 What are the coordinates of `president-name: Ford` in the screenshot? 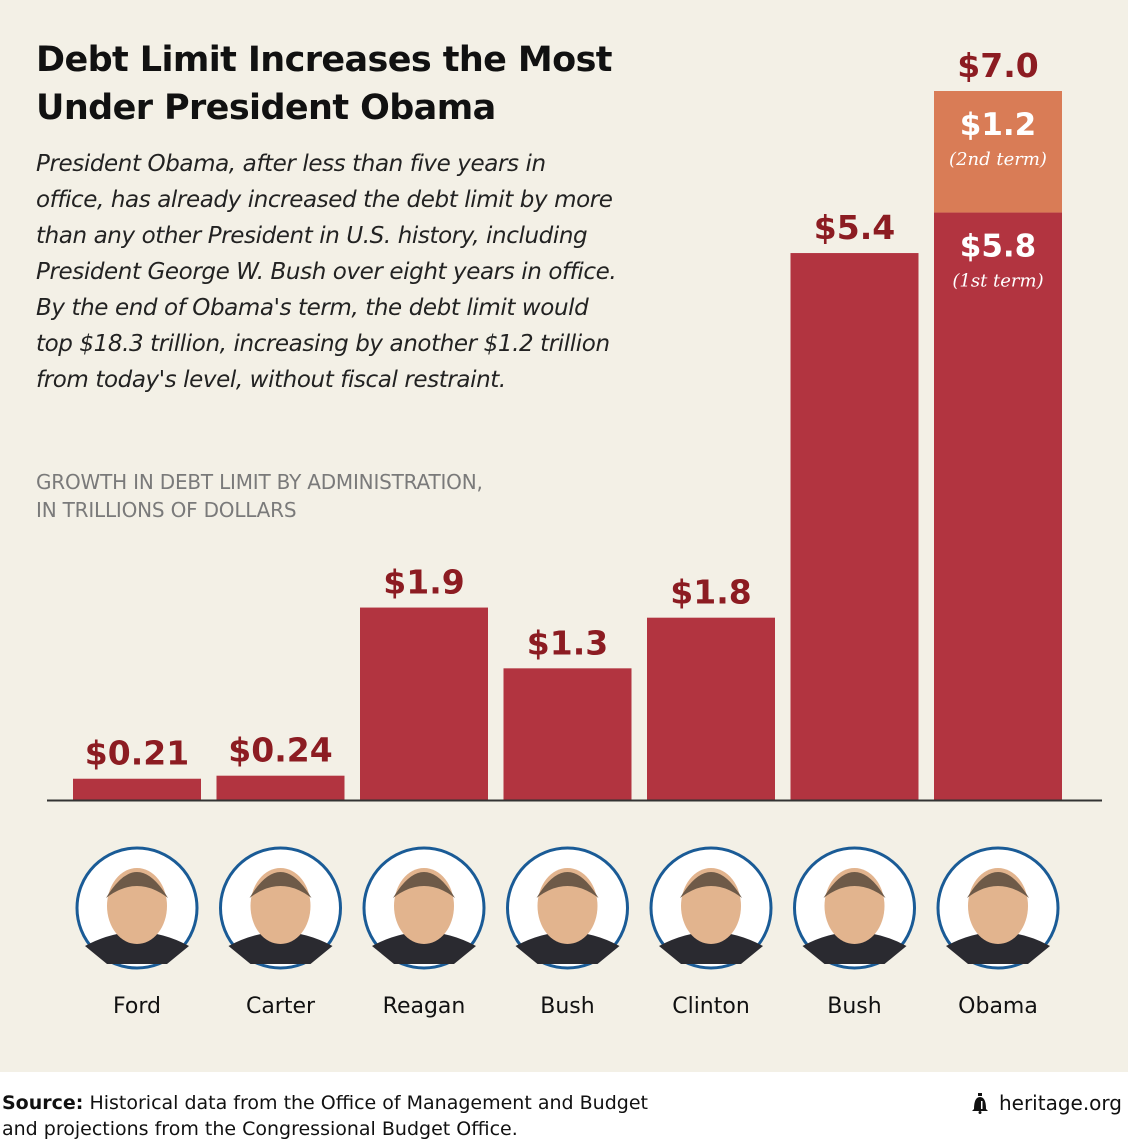 It's located at (137, 1006).